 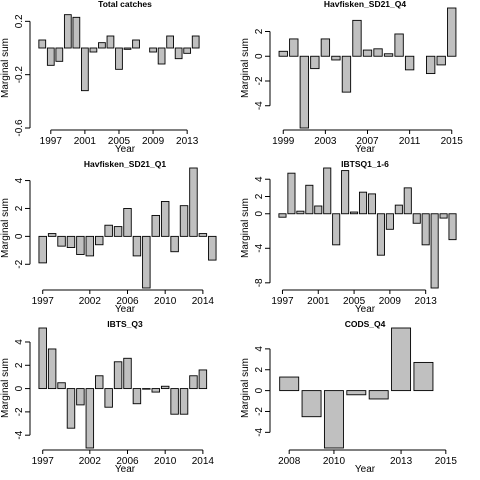 I want to click on chart-title: Havfisken_SD21_Q1, so click(x=125, y=164).